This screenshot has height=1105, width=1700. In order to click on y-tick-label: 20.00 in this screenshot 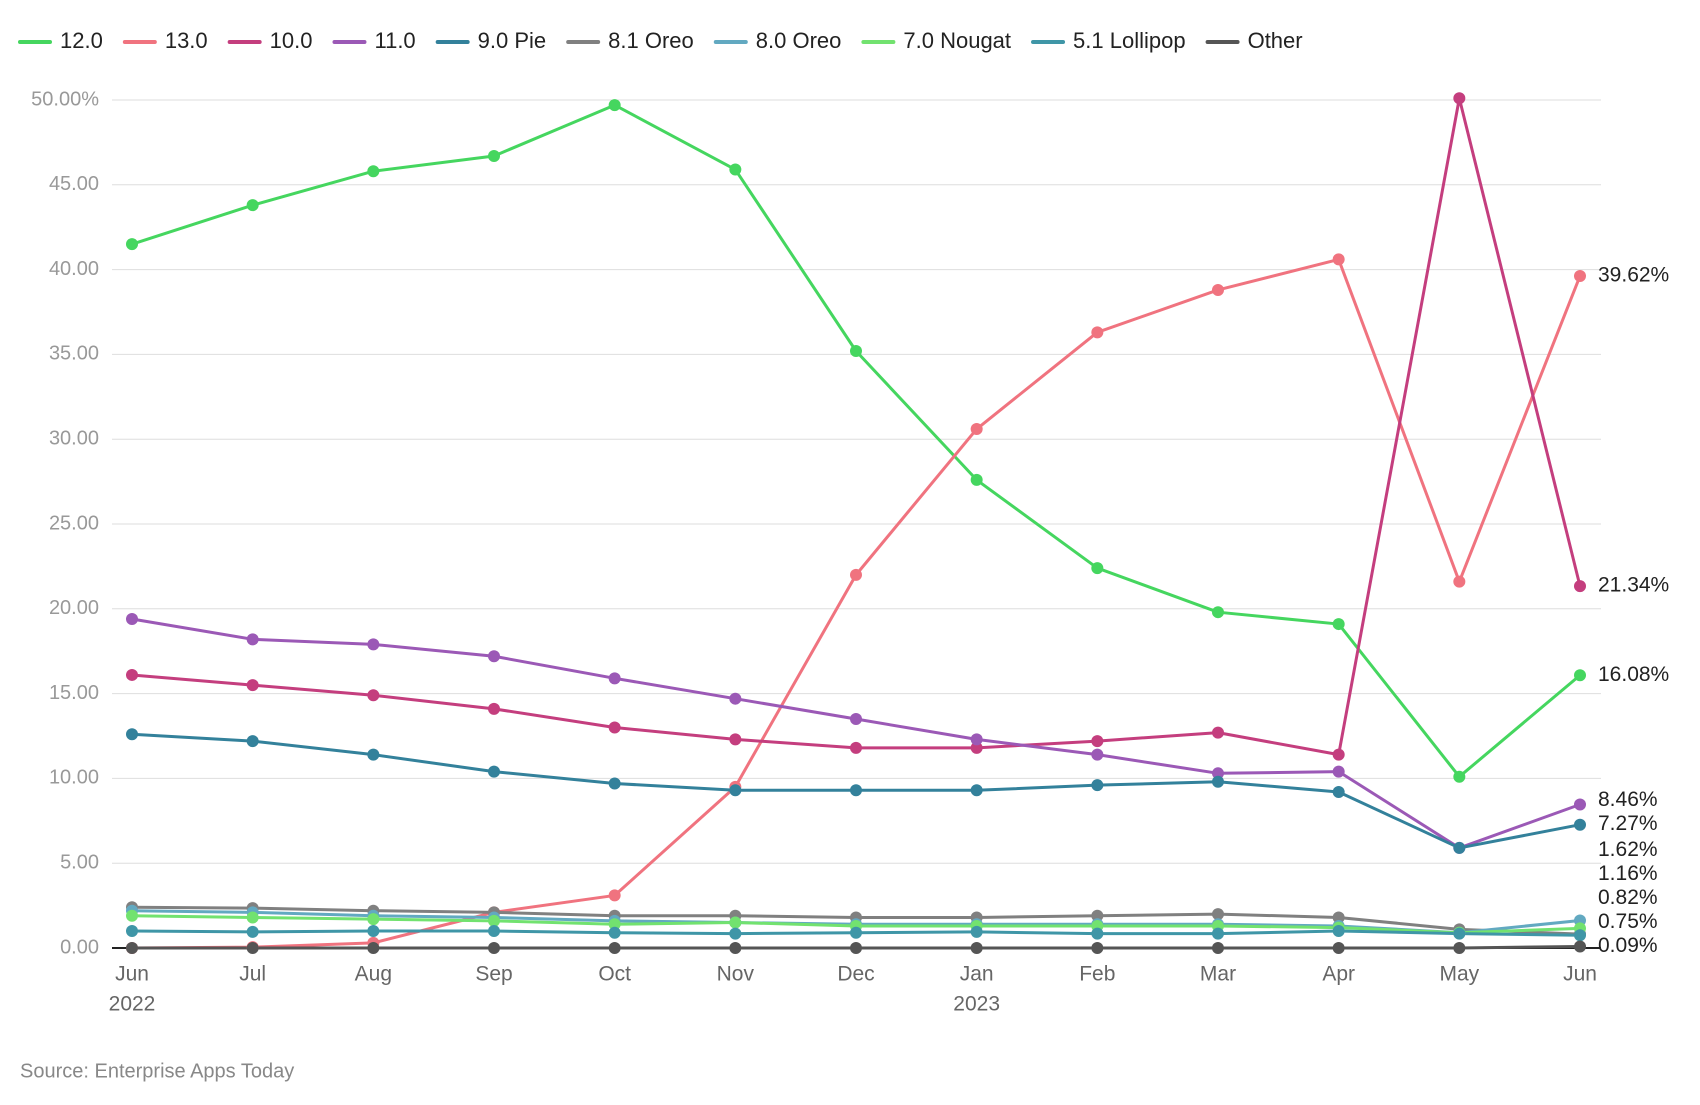, I will do `click(74, 608)`.